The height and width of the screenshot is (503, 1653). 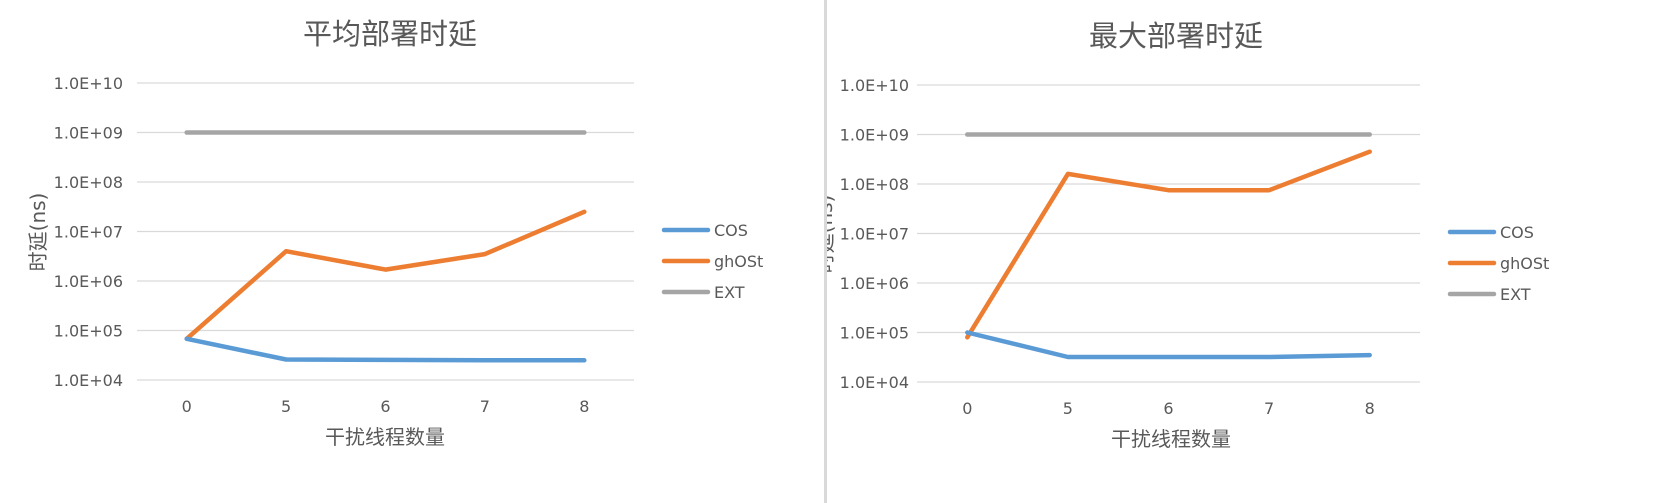 I want to click on series-line-ghost, so click(x=1168, y=244).